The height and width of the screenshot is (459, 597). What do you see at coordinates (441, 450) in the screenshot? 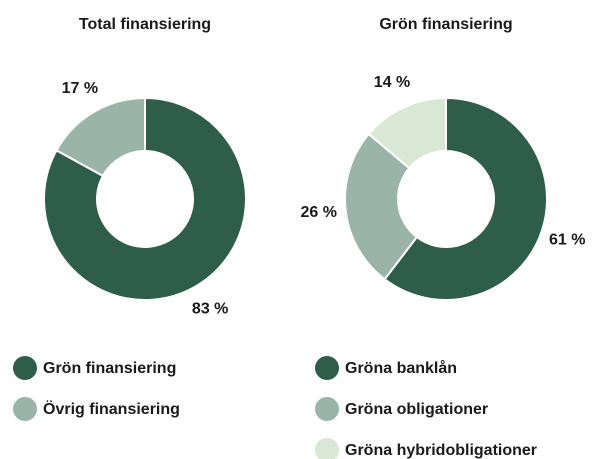
I see `legend-label: Gröna hybridobligationer` at bounding box center [441, 450].